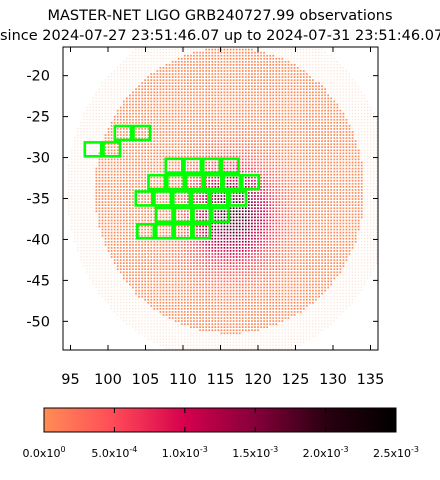 The height and width of the screenshot is (480, 440). Describe the element at coordinates (133, 107) in the screenshot. I see `heatmap-cell-1927` at that location.